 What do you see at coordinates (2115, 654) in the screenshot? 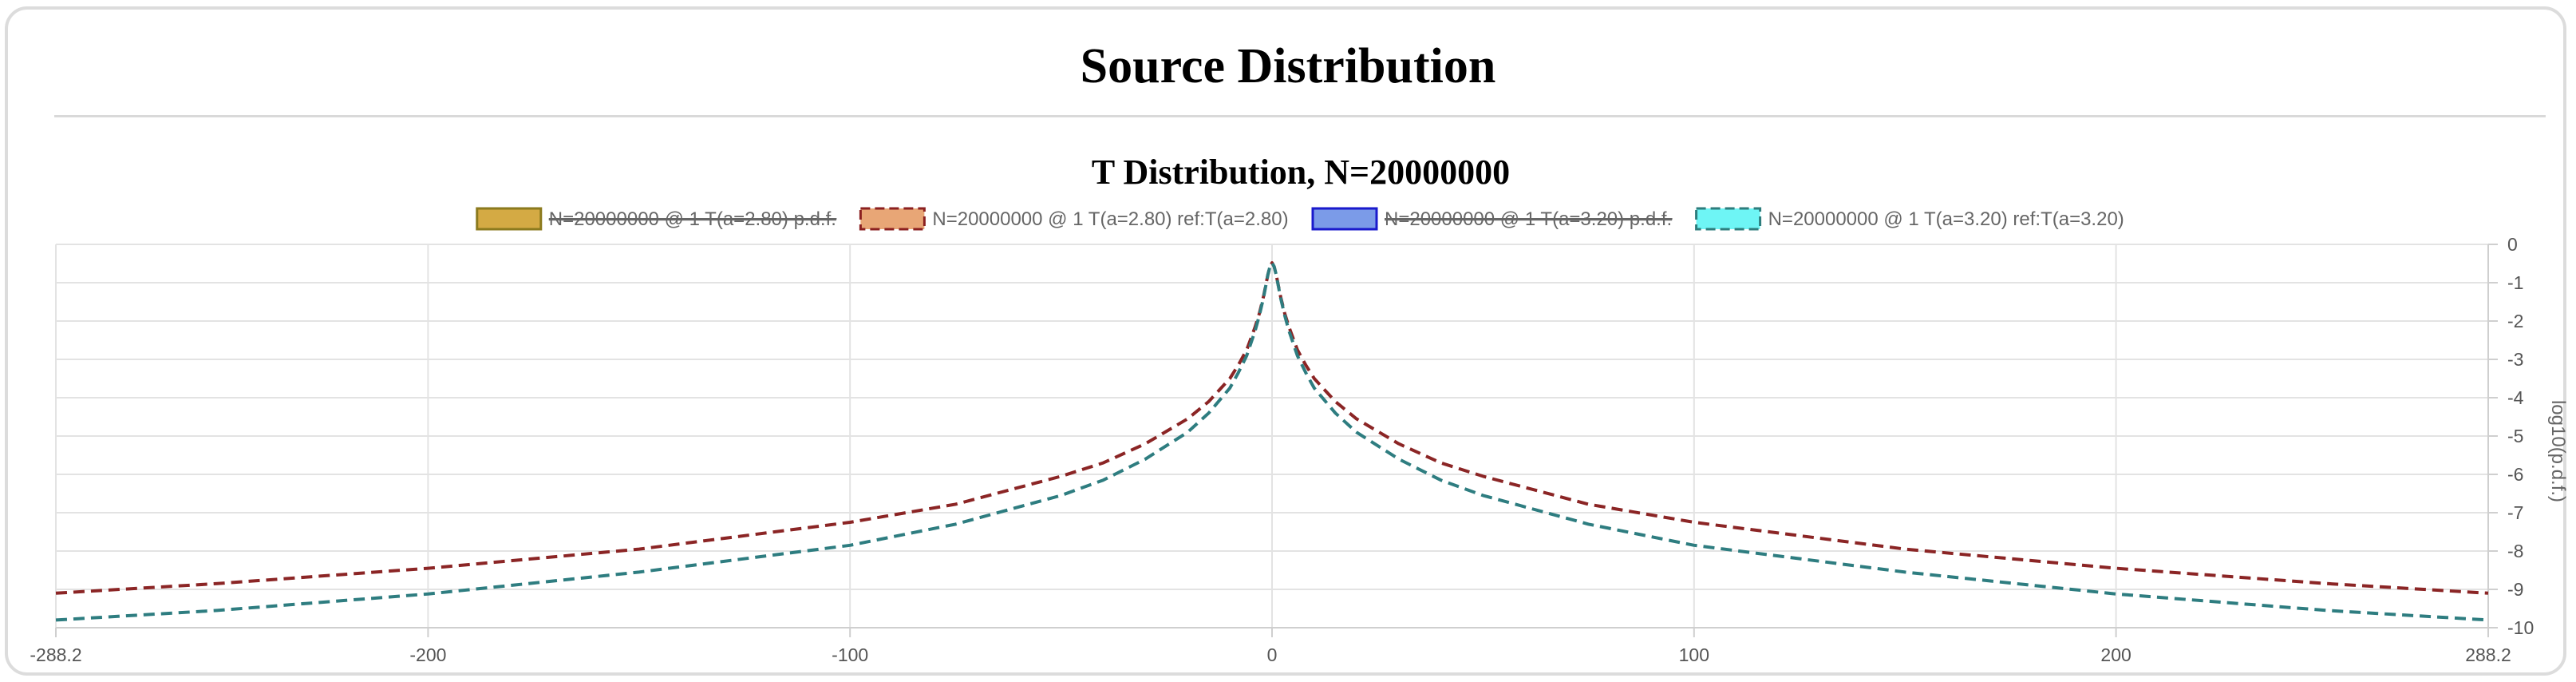
I see `x-tick-label: 200` at bounding box center [2115, 654].